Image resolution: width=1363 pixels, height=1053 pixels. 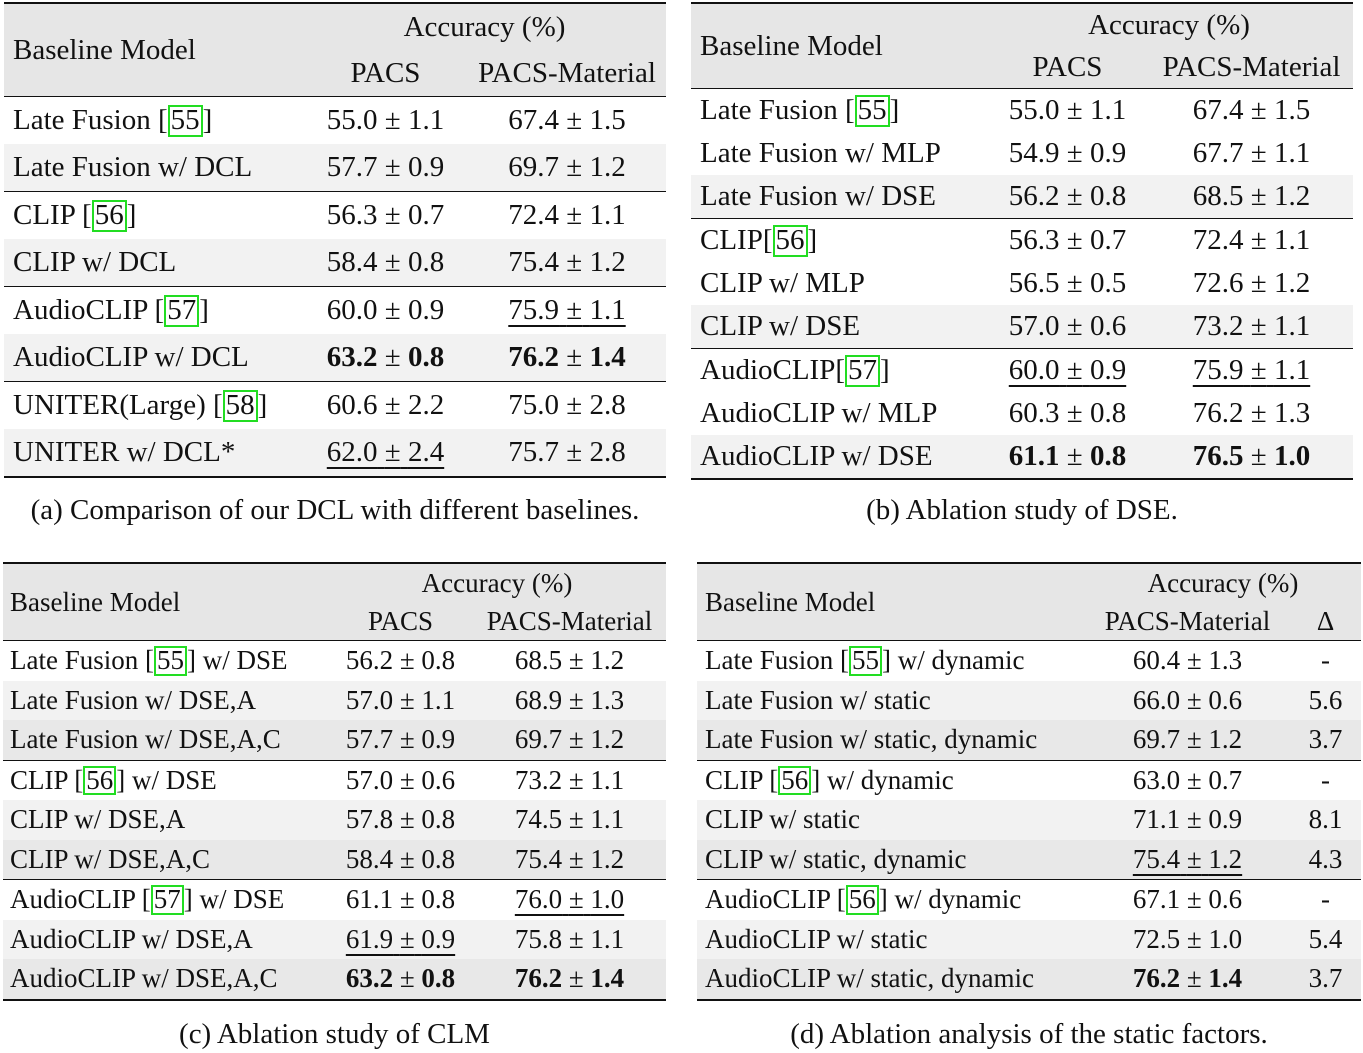 What do you see at coordinates (1022, 510) in the screenshot?
I see `caption-b: (b) Ablation study of DSE.` at bounding box center [1022, 510].